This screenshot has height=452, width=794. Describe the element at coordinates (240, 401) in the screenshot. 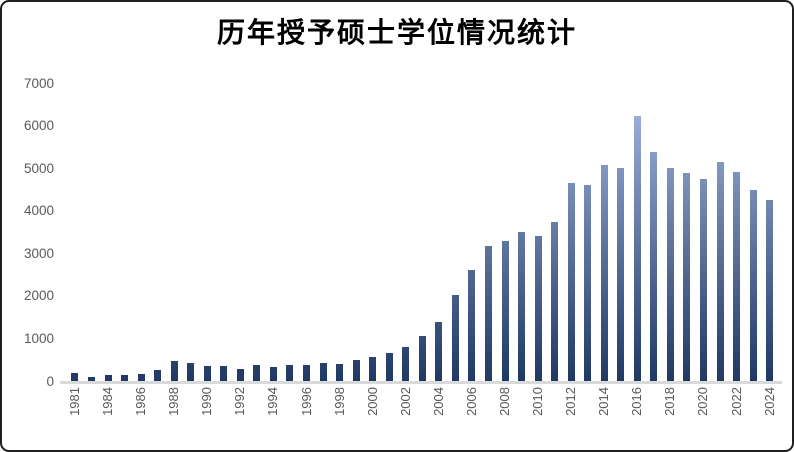

I see `x-axis-tick-label: 1992` at that location.